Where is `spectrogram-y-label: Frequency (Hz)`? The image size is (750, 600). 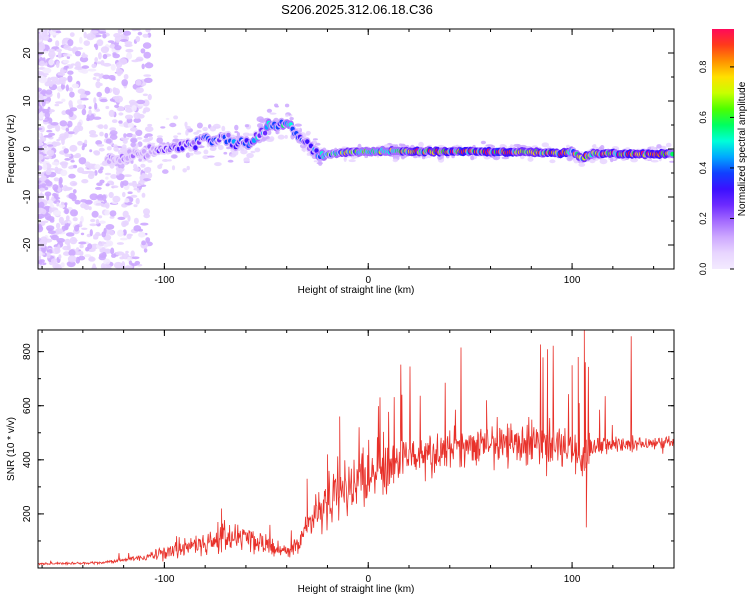
spectrogram-y-label: Frequency (Hz) is located at coordinates (11, 149).